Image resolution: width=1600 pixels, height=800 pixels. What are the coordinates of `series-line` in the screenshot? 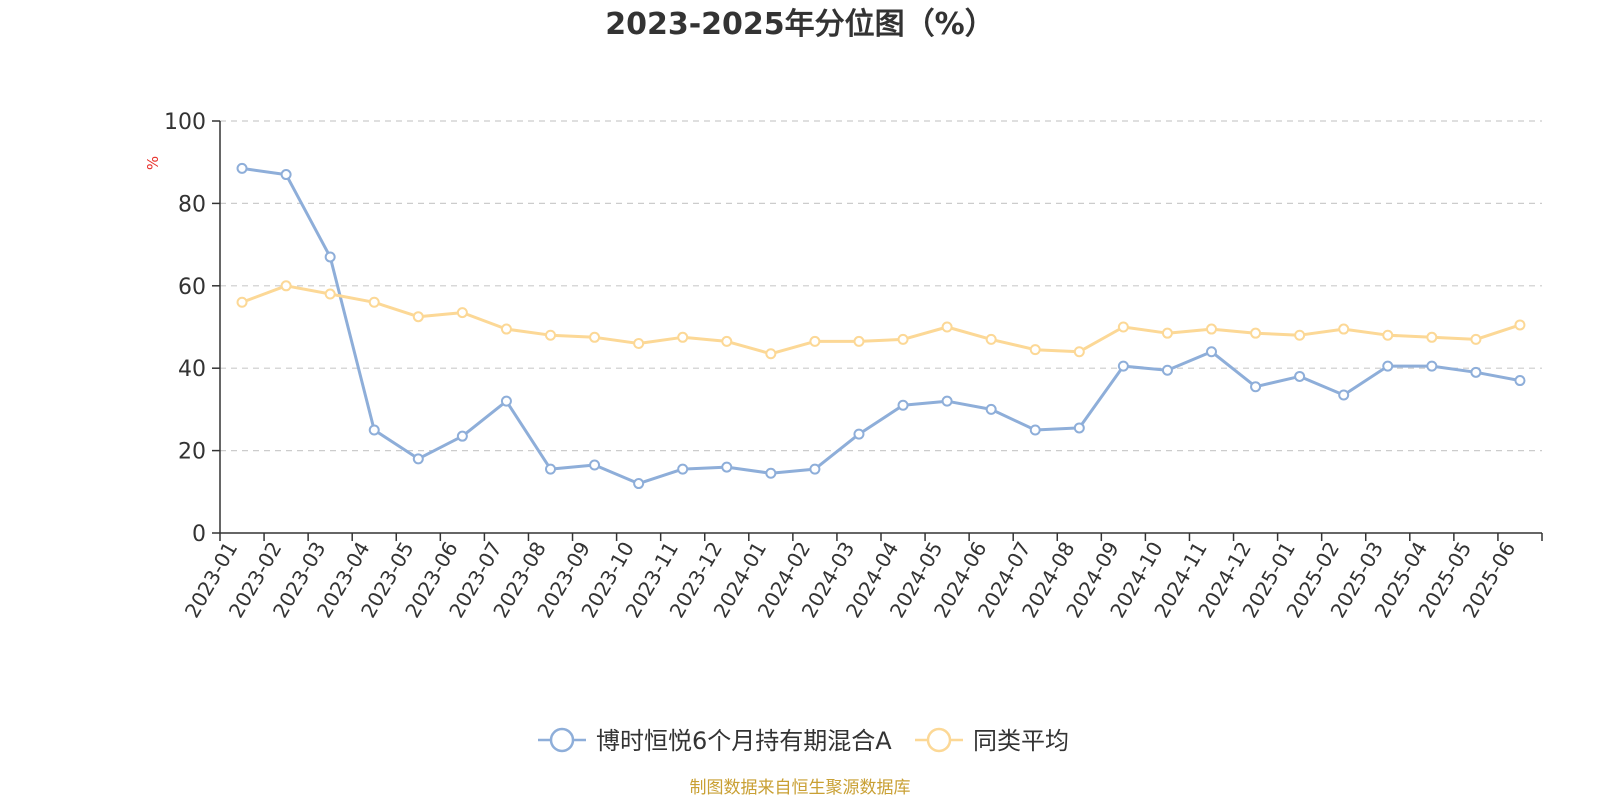 It's located at (881, 320).